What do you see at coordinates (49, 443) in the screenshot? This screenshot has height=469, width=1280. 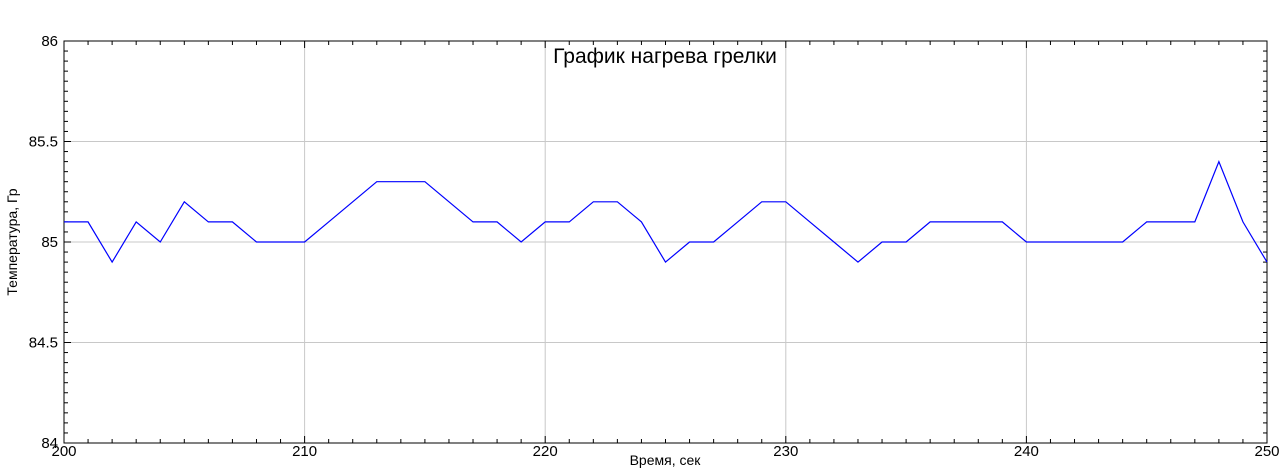 I see `y-tick-label: 84` at bounding box center [49, 443].